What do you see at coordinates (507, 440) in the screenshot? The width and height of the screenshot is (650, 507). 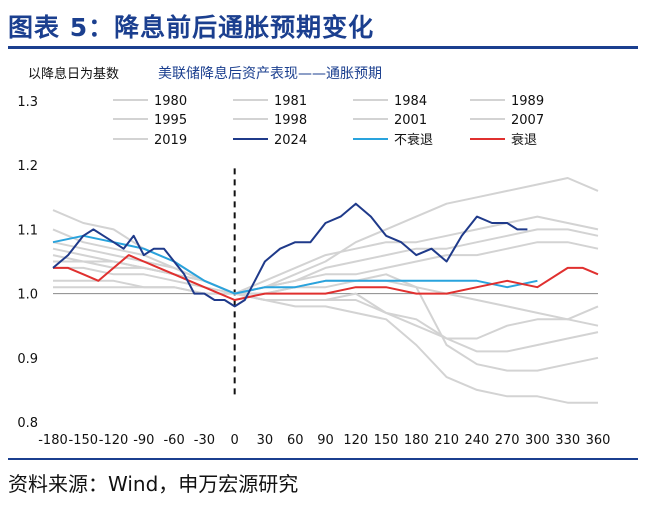 I see `x-tick-label: 270` at bounding box center [507, 440].